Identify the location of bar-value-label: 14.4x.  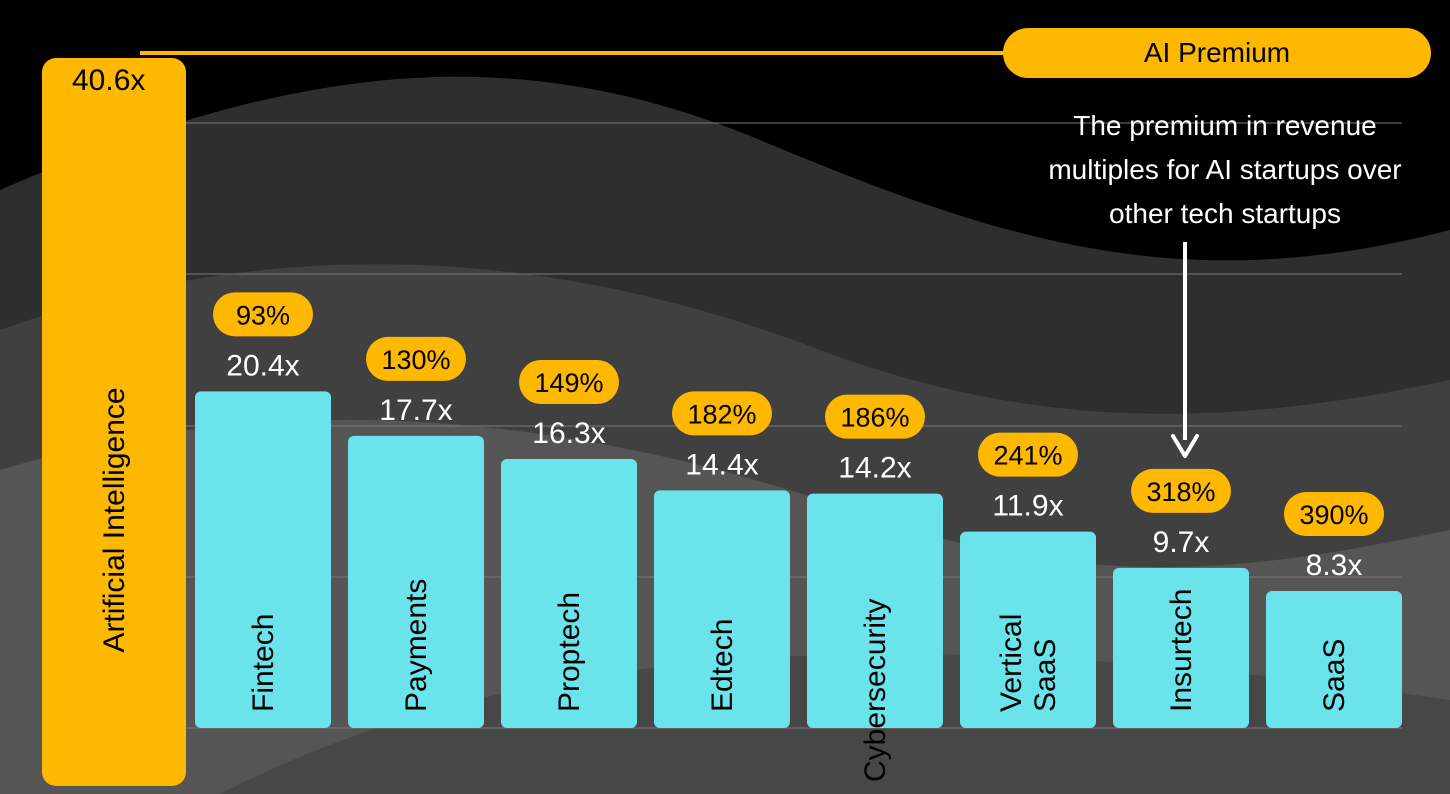
(721, 464).